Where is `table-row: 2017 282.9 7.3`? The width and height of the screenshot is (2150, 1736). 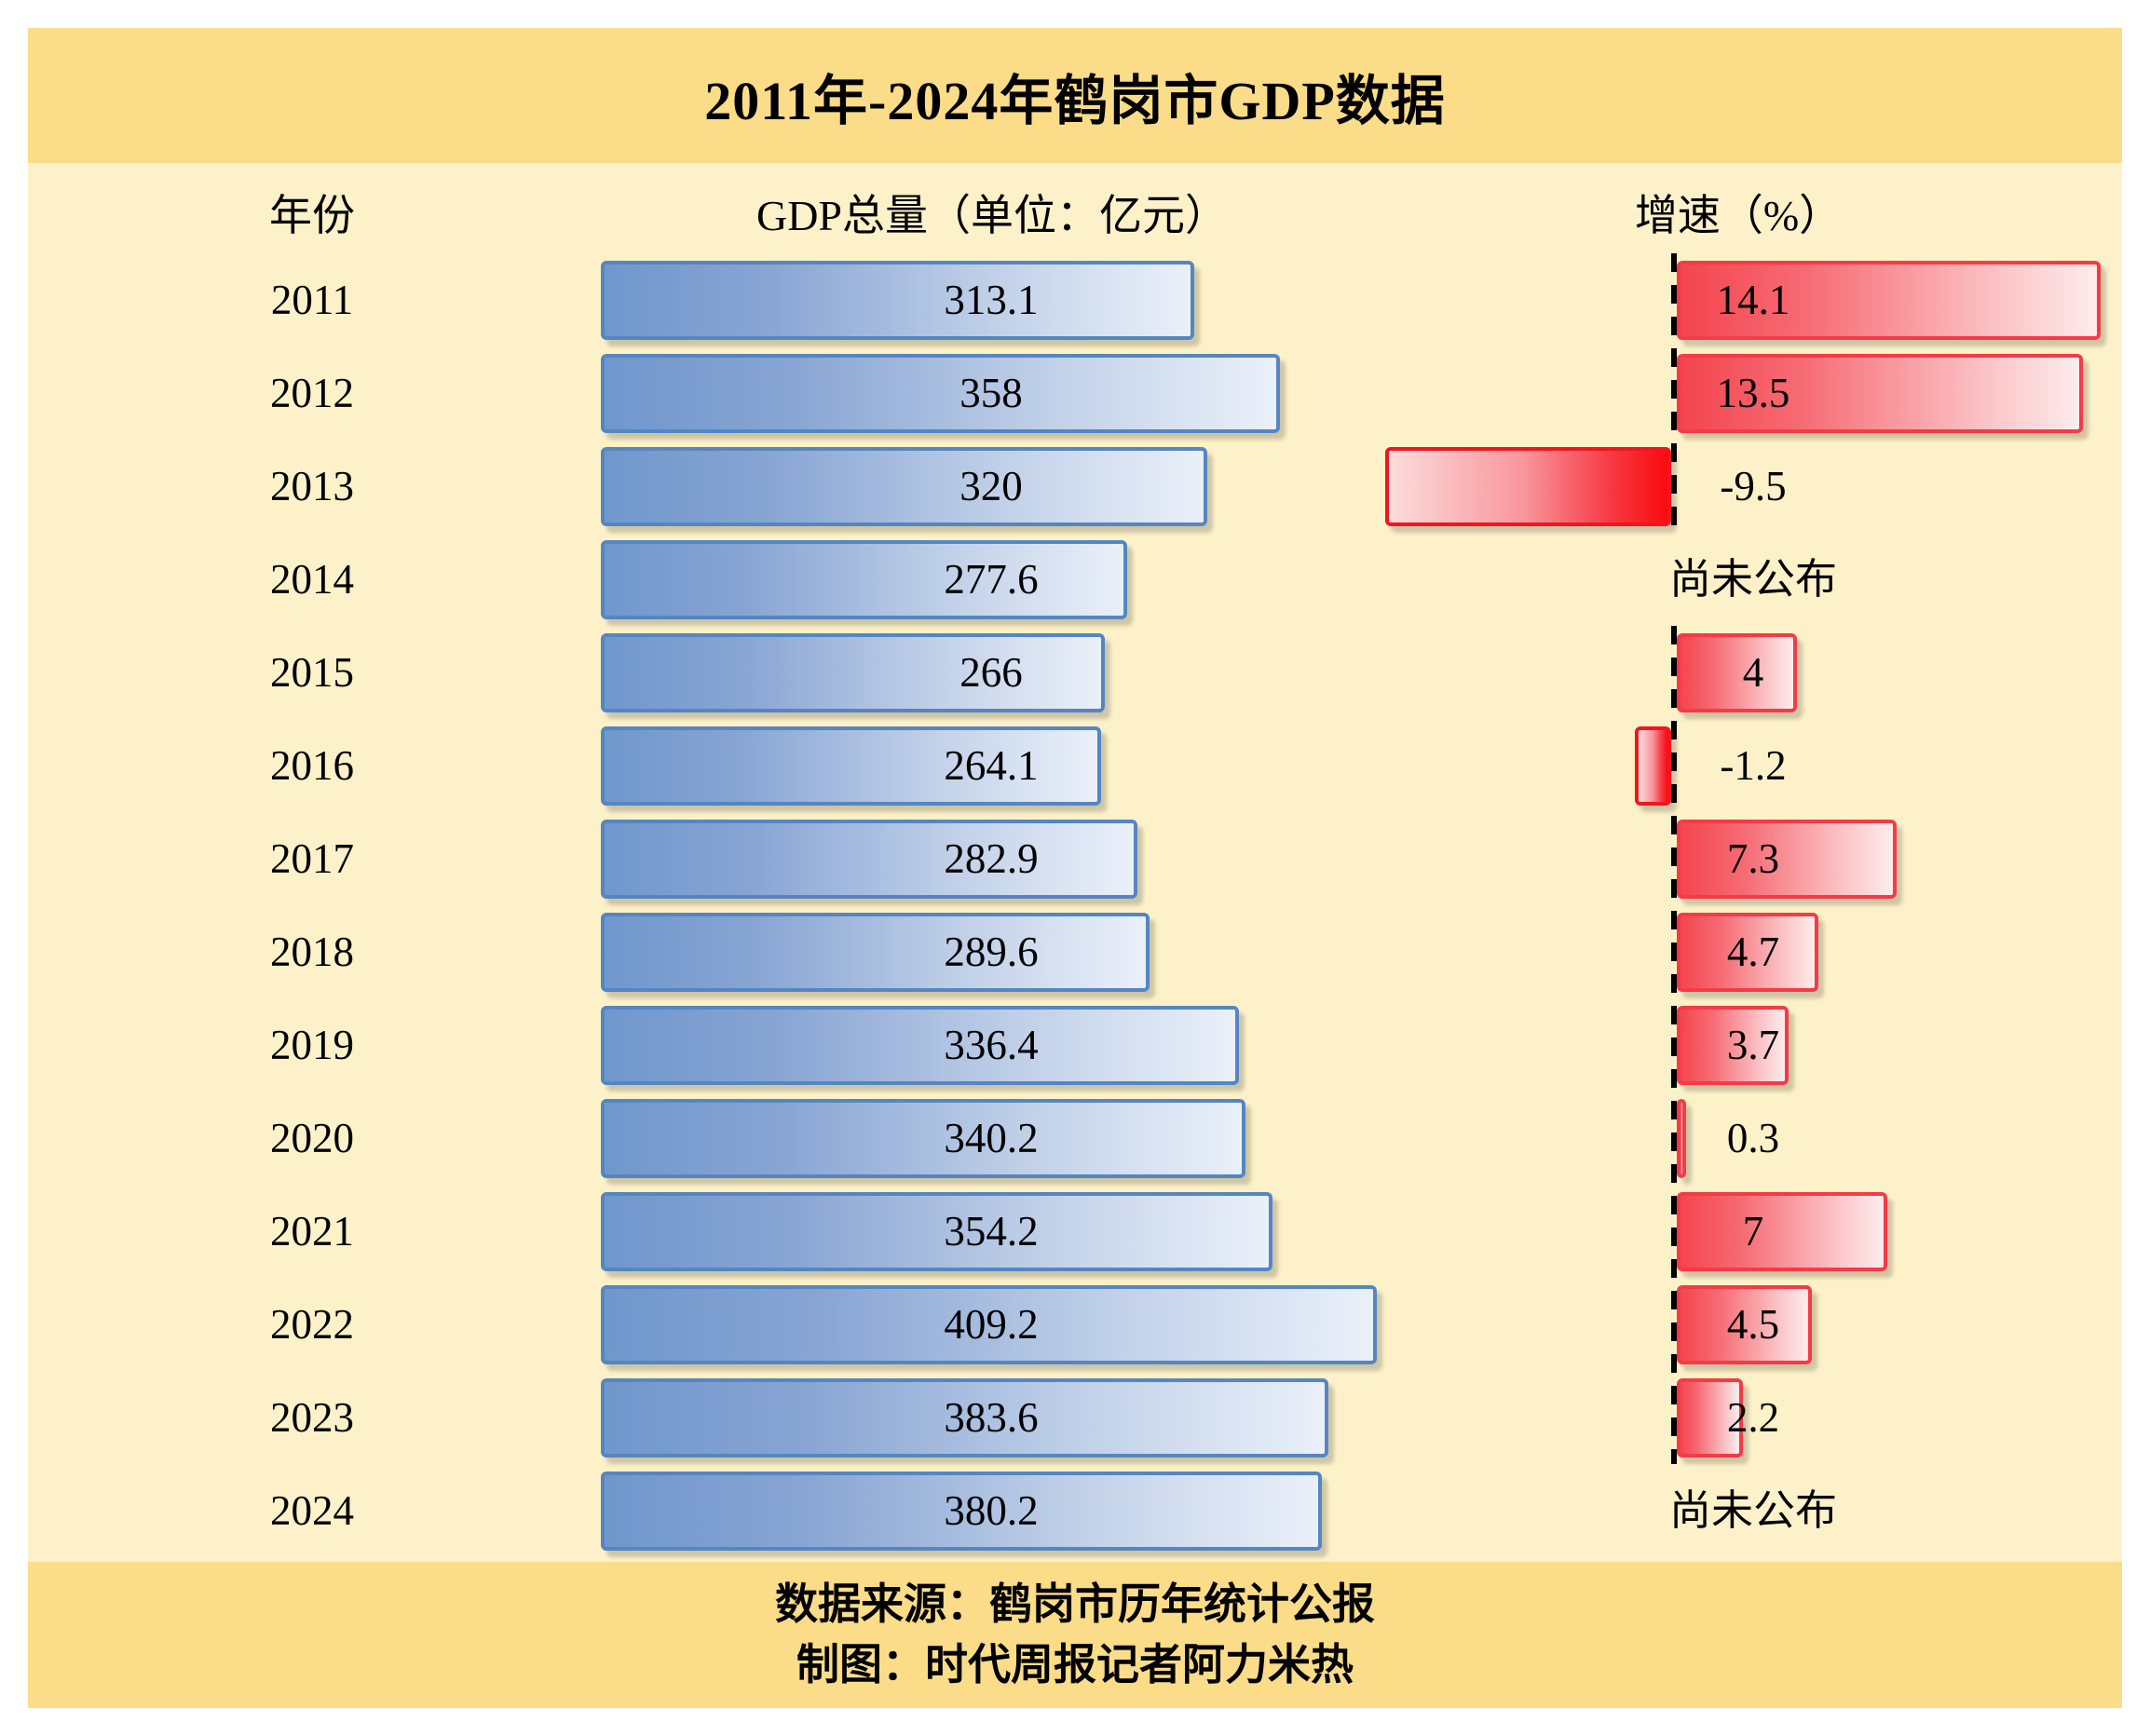
table-row: 2017 282.9 7.3 is located at coordinates (1075, 858).